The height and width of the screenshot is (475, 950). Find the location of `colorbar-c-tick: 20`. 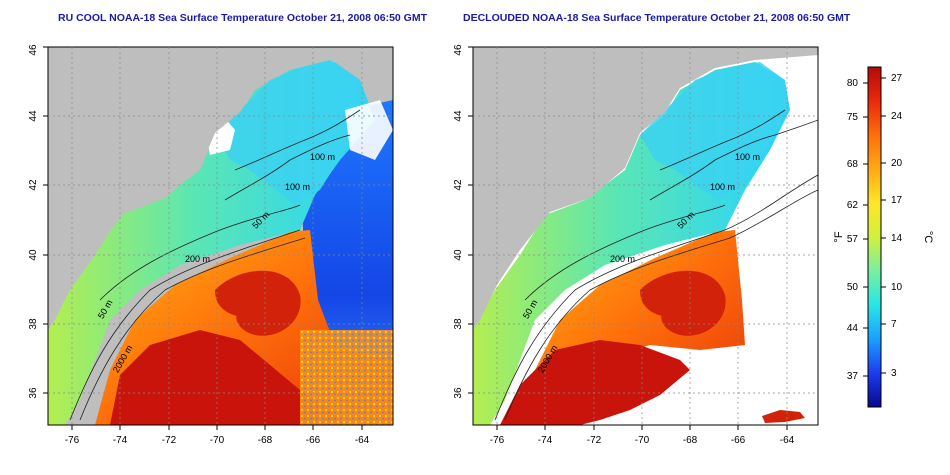

colorbar-c-tick: 20 is located at coordinates (897, 163).